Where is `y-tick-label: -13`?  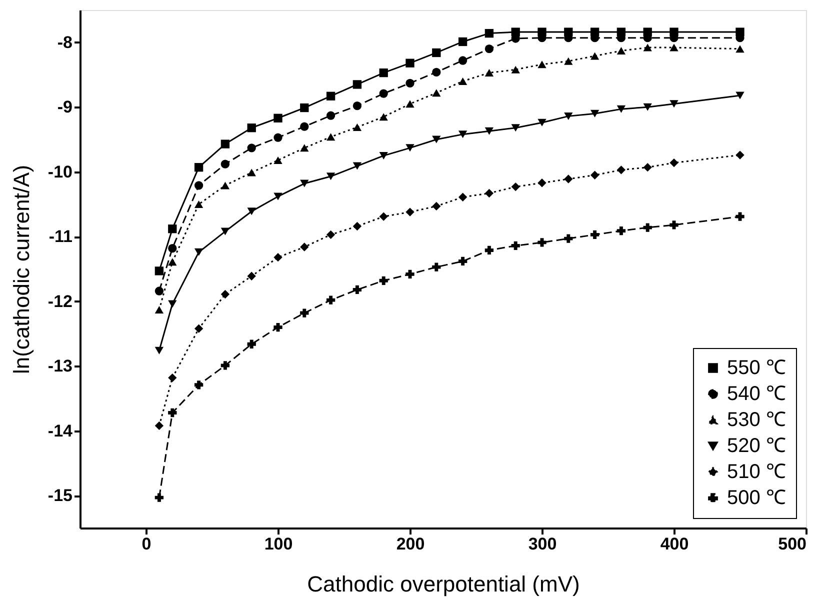 y-tick-label: -13 is located at coordinates (60, 366).